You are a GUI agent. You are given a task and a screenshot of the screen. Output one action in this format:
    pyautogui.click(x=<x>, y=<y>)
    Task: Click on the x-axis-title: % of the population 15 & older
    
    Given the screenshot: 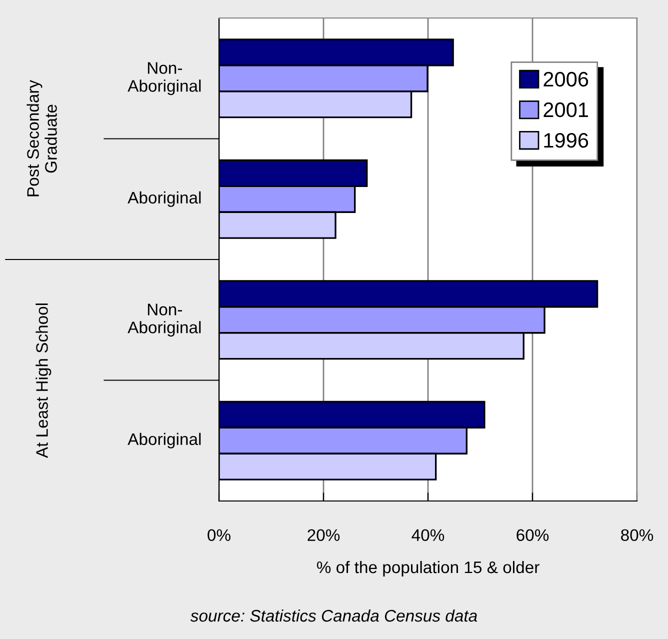 What is the action you would take?
    pyautogui.click(x=428, y=568)
    